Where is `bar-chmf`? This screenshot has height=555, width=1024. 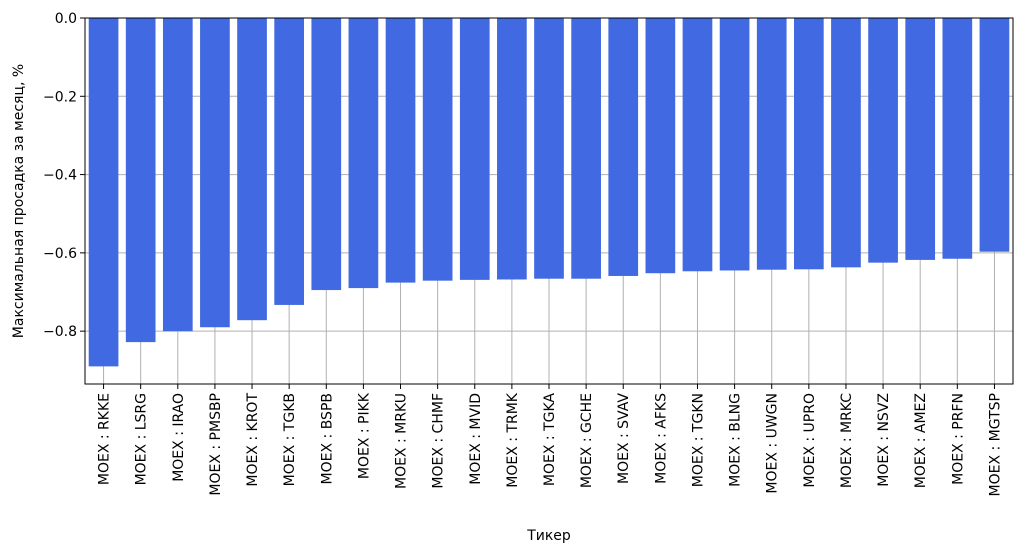
bar-chmf is located at coordinates (437, 149).